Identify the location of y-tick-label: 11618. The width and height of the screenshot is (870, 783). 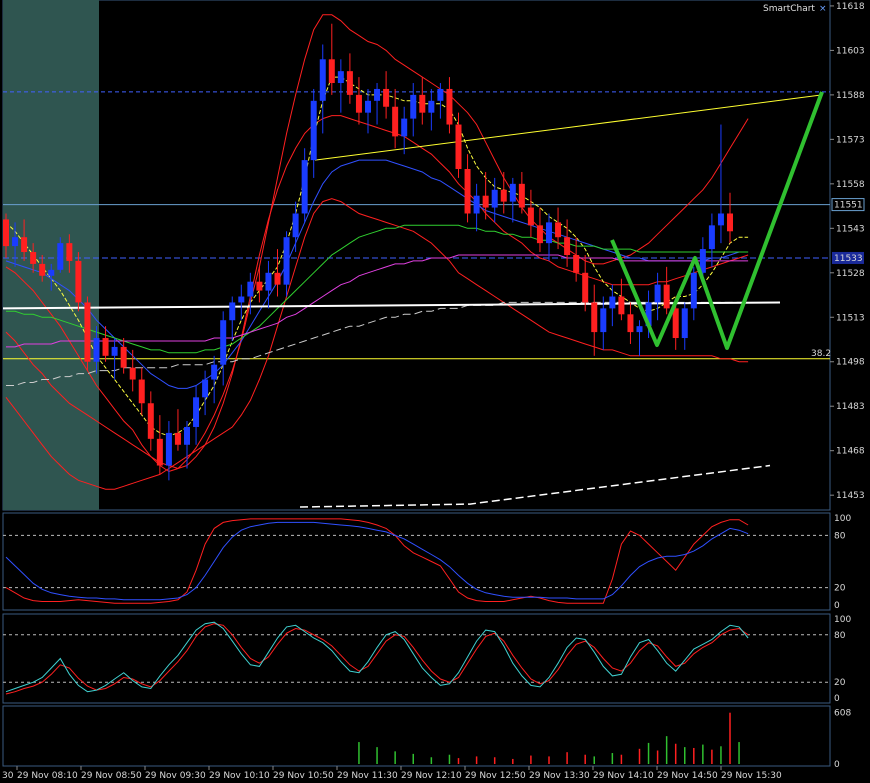
(850, 7).